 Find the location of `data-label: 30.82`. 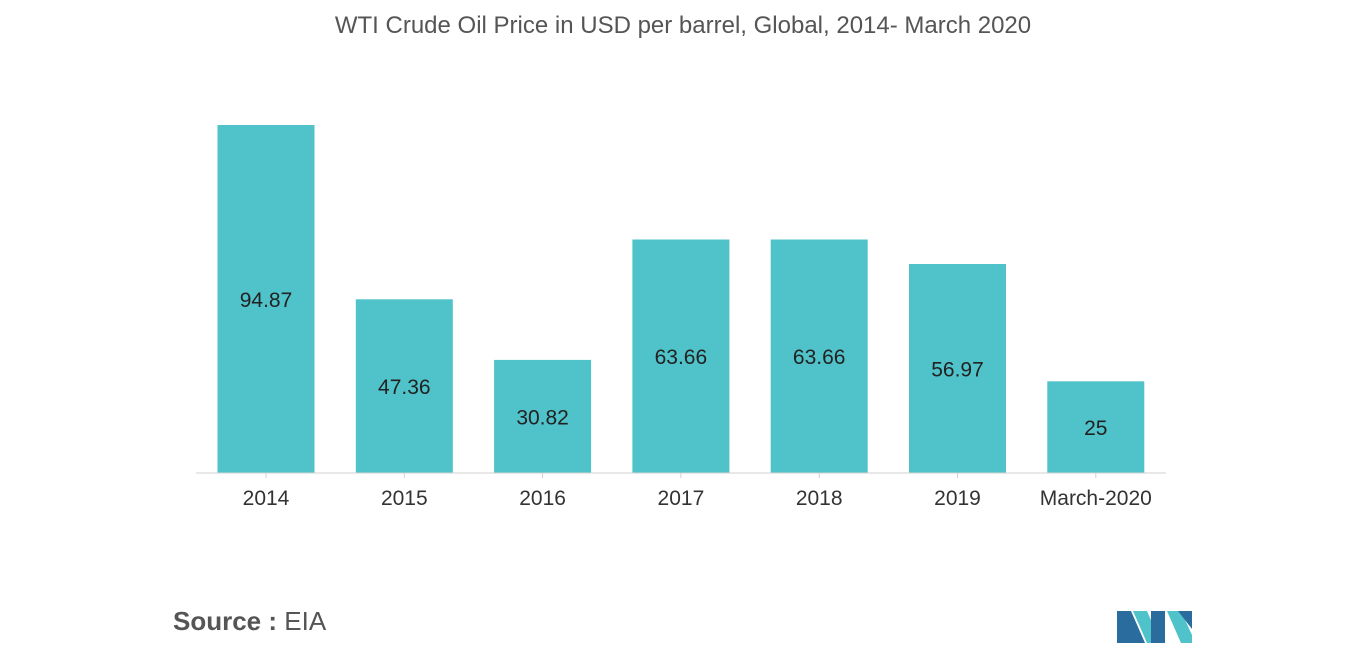

data-label: 30.82 is located at coordinates (542, 418).